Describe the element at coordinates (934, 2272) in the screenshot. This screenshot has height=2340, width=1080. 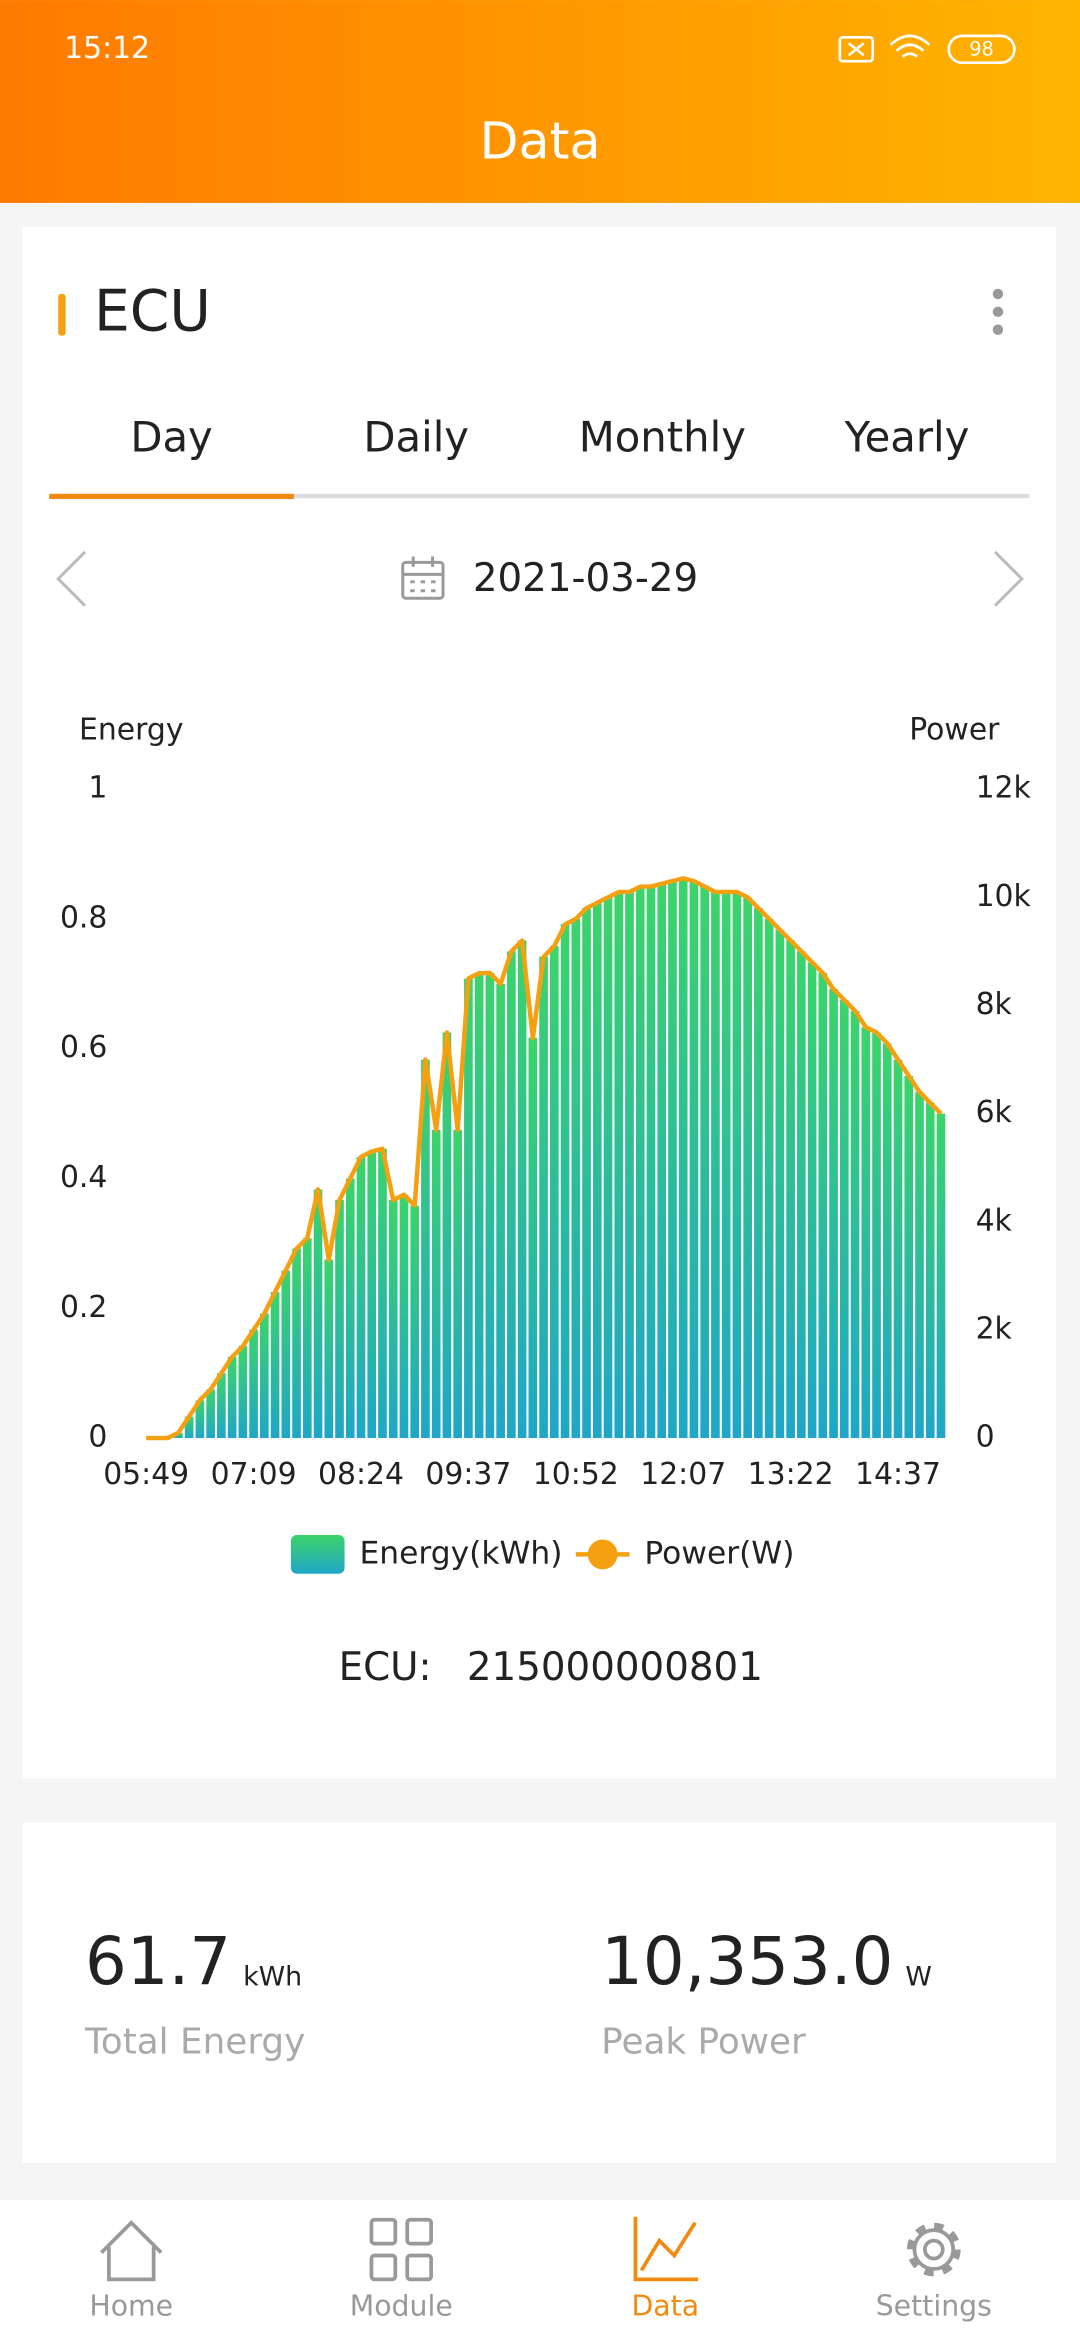
I see `nav-settings: Settings` at that location.